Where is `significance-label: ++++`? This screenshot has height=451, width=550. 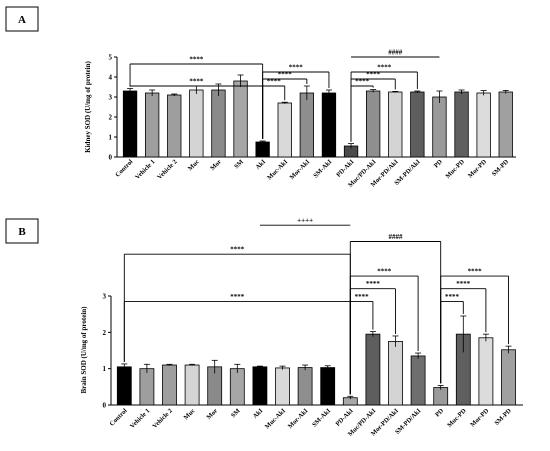
significance-label: ++++ is located at coordinates (305, 221).